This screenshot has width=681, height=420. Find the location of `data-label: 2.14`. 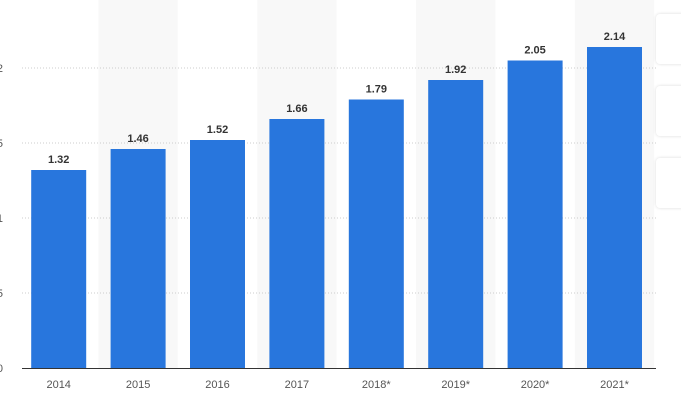

data-label: 2.14 is located at coordinates (615, 37).